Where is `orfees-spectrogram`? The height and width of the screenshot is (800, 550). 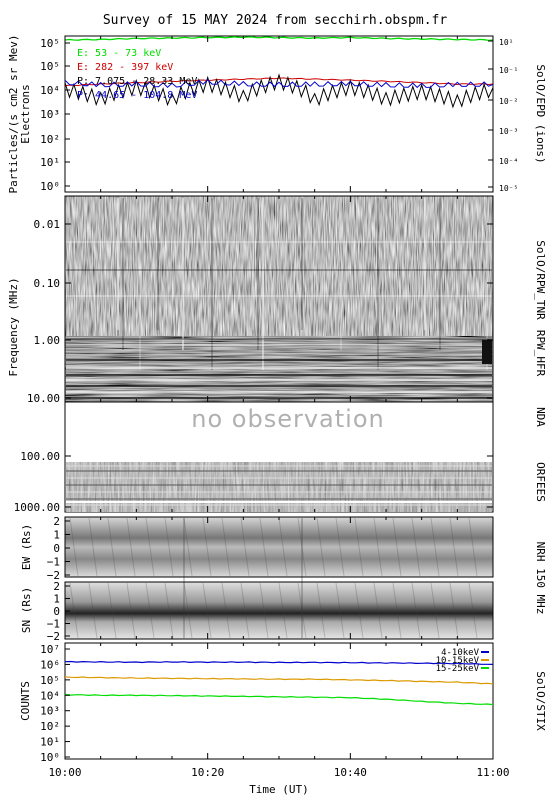
orfees-spectrogram is located at coordinates (279, 487).